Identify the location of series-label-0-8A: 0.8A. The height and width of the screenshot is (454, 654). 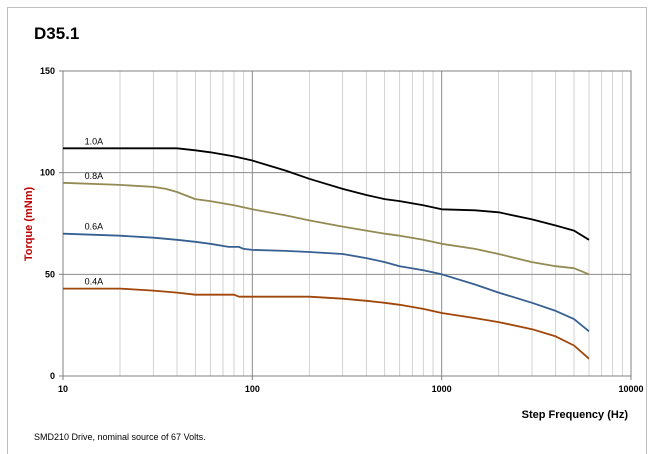
(94, 176).